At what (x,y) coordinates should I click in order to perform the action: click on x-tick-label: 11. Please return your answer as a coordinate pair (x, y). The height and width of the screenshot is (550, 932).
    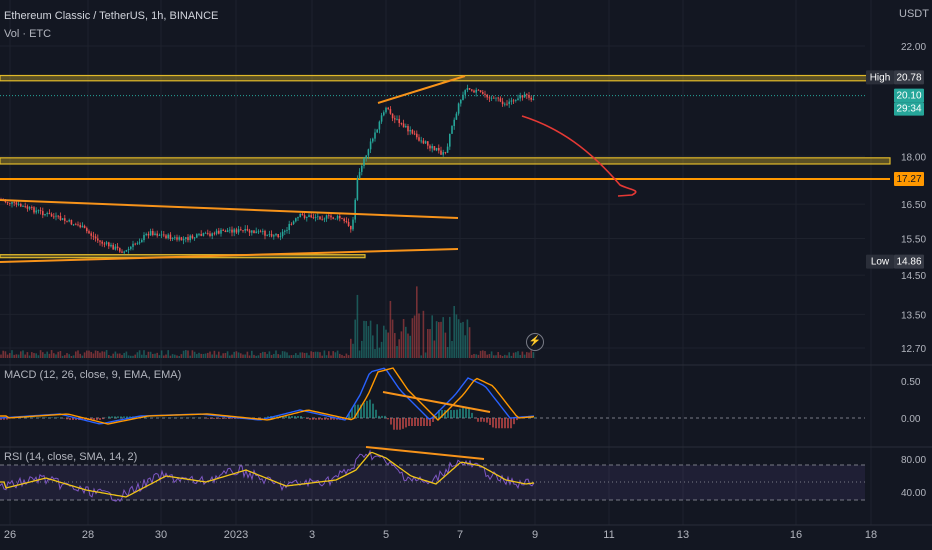
    Looking at the image, I should click on (608, 535).